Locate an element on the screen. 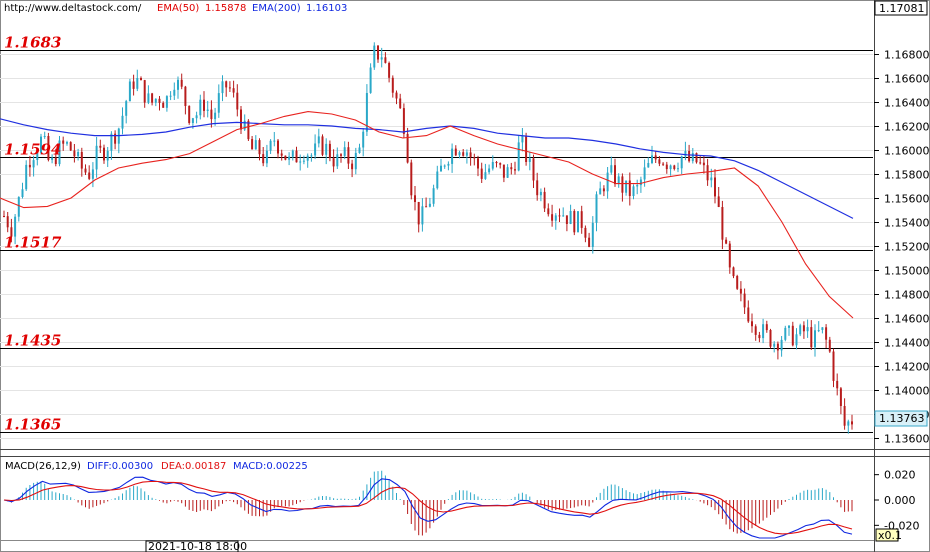 The image size is (930, 552). top-price: 1.17081 is located at coordinates (902, 8).